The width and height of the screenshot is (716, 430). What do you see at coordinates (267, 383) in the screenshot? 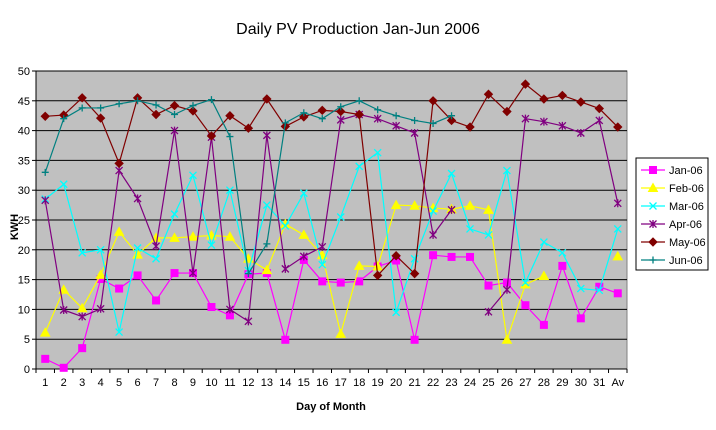
I see `x-tick-label: 13` at bounding box center [267, 383].